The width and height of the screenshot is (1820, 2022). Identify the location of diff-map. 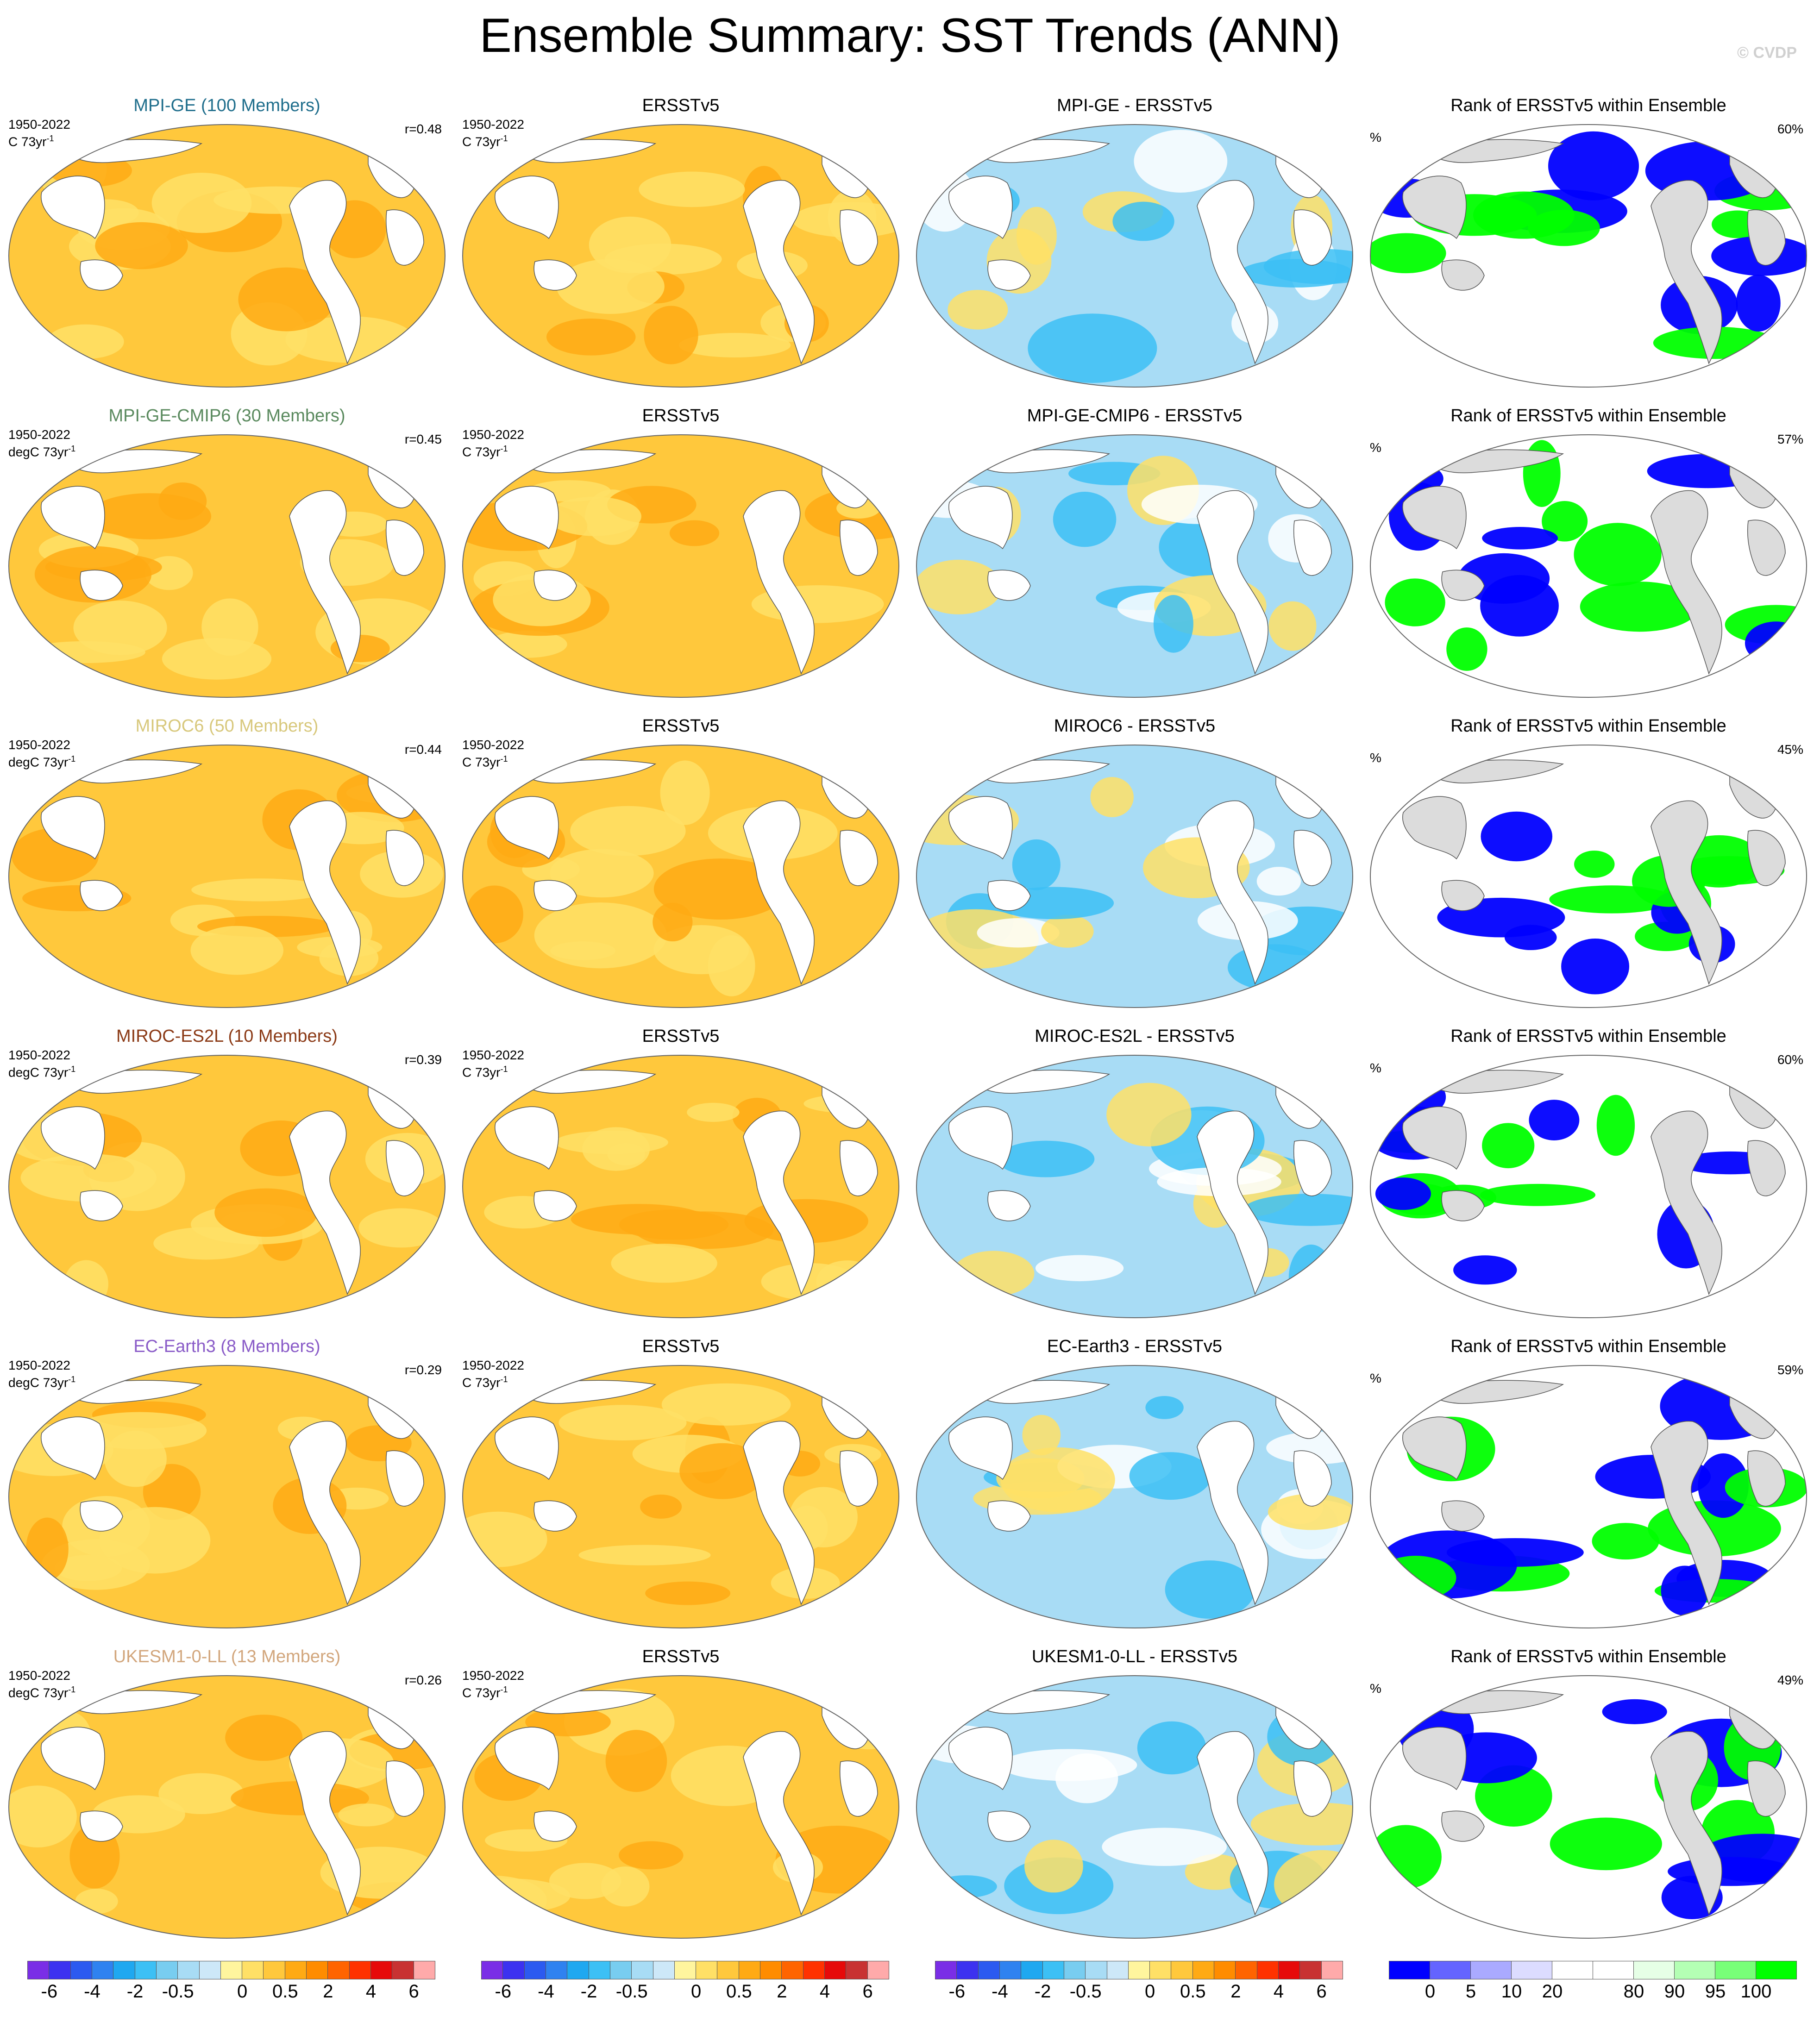
(1134, 566).